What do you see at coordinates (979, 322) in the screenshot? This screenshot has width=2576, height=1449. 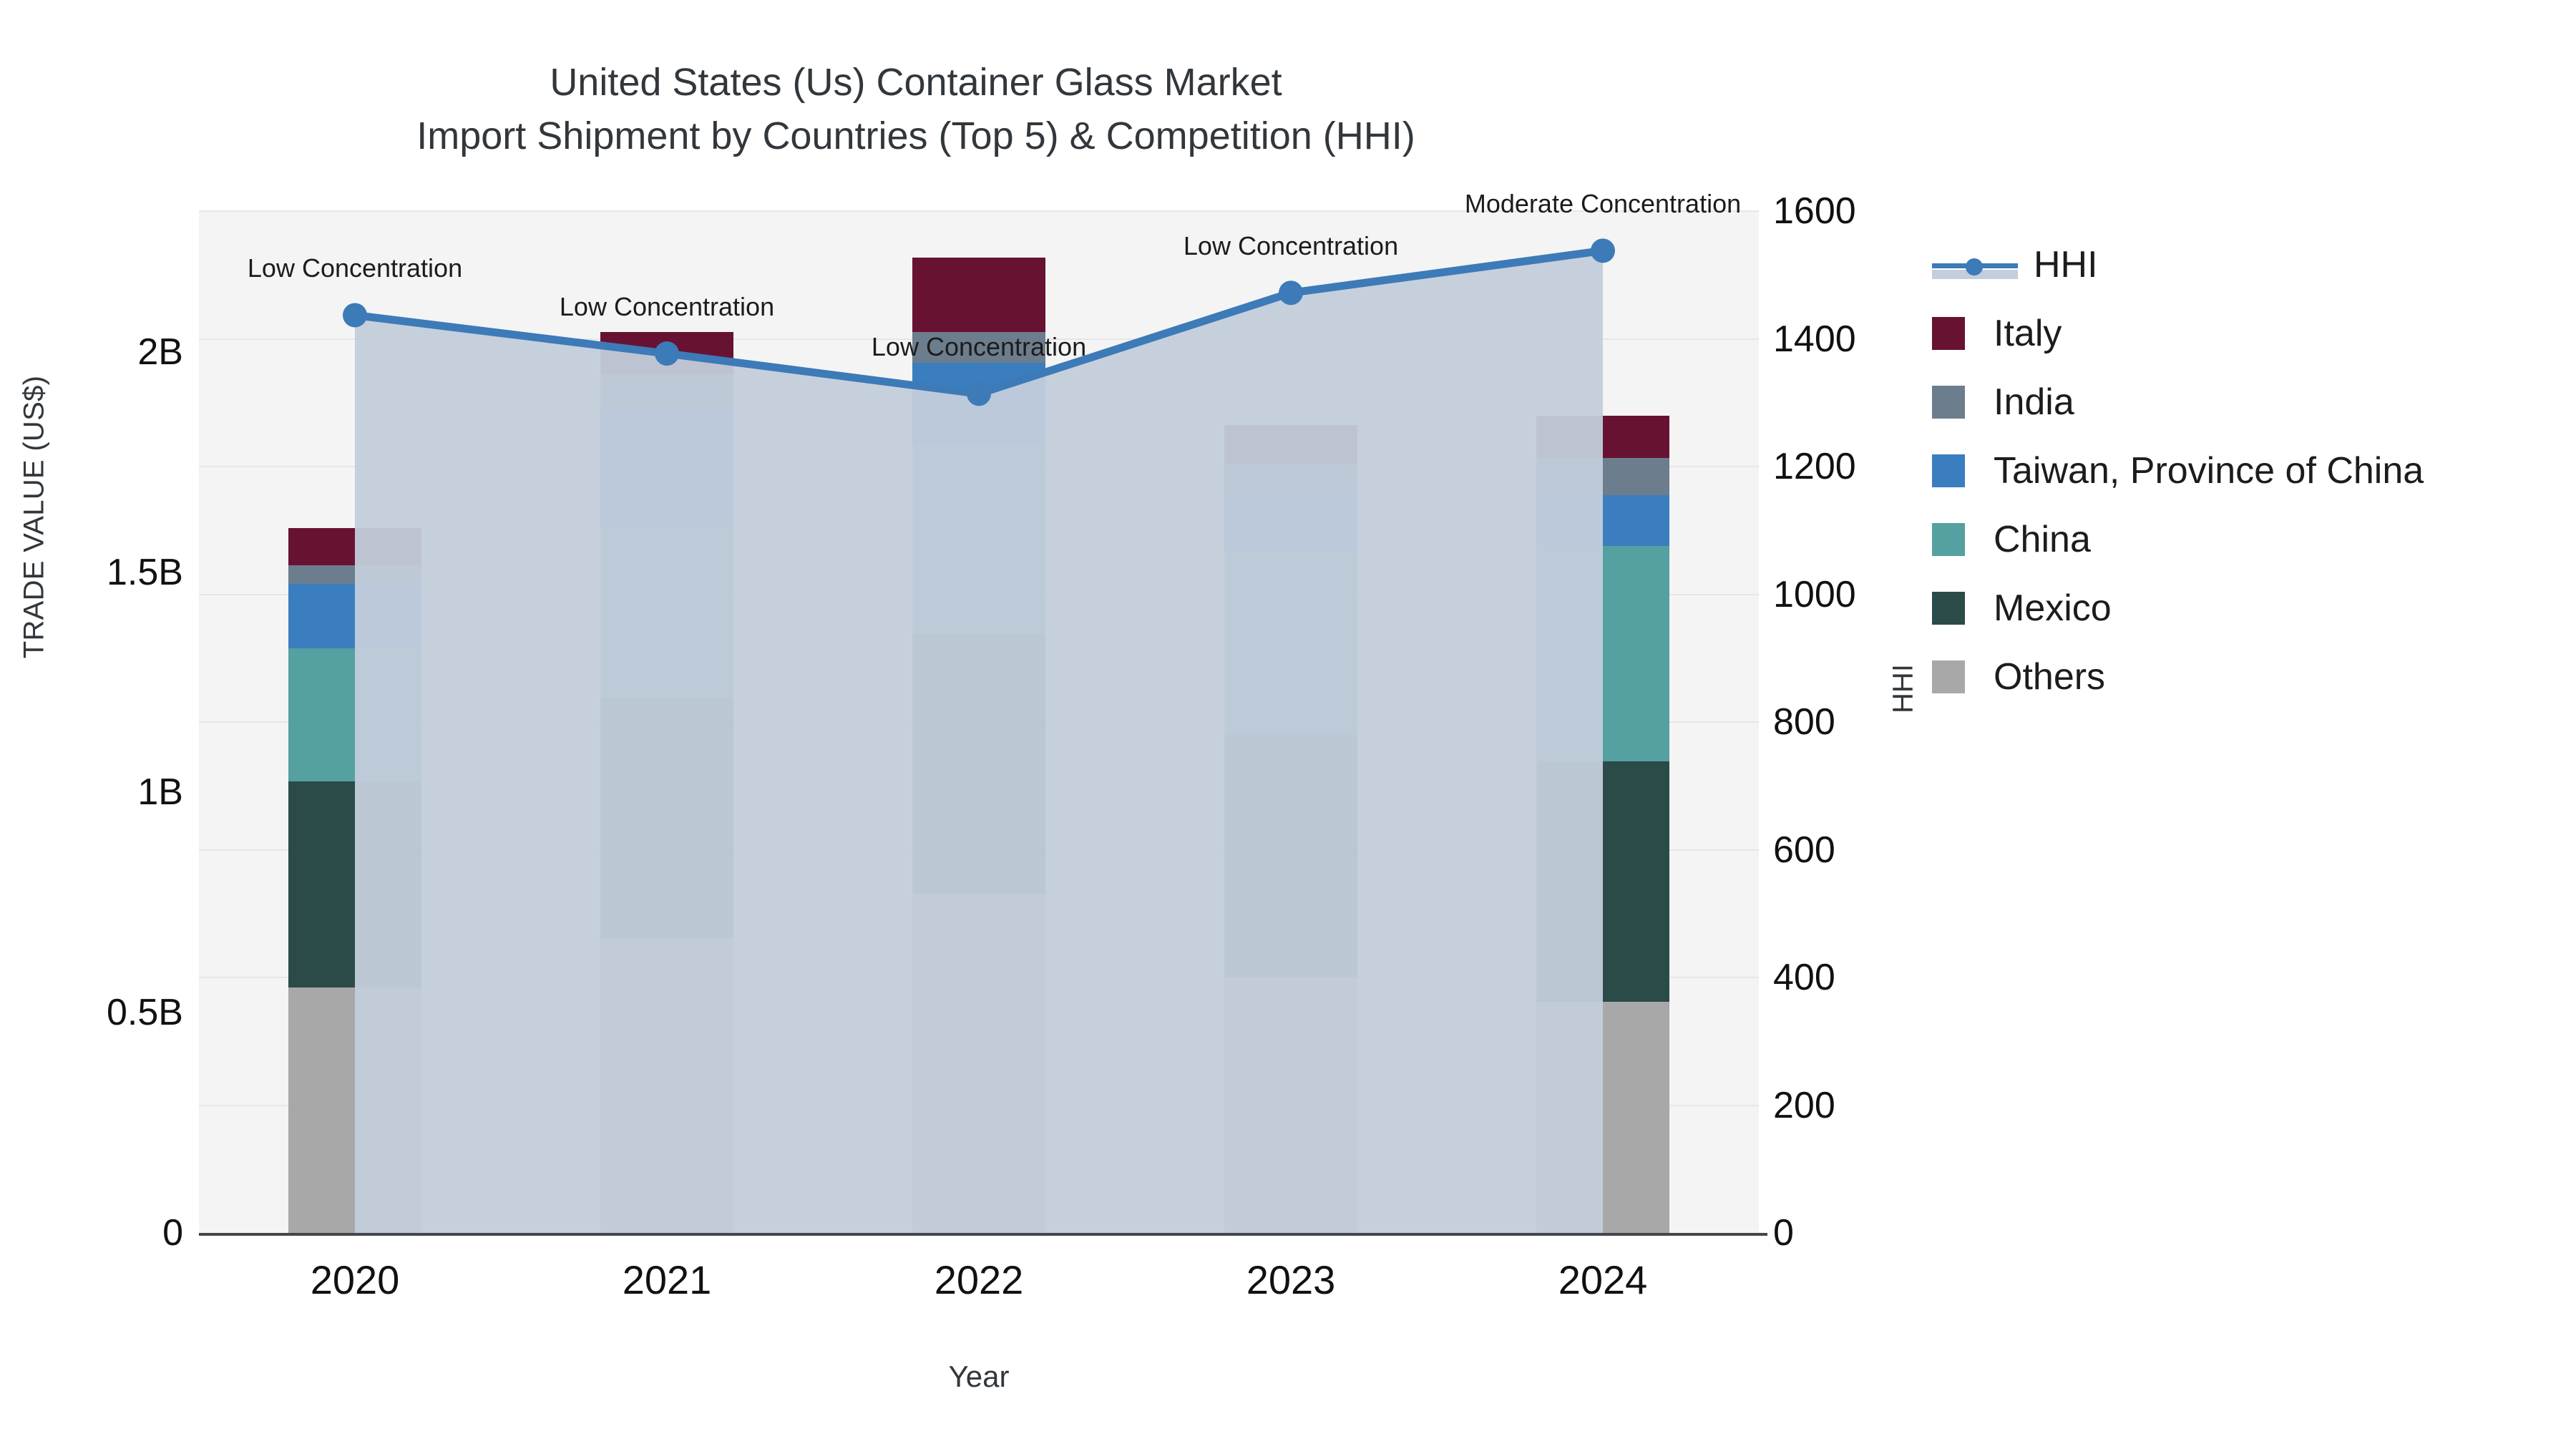 I see `hhi-line` at bounding box center [979, 322].